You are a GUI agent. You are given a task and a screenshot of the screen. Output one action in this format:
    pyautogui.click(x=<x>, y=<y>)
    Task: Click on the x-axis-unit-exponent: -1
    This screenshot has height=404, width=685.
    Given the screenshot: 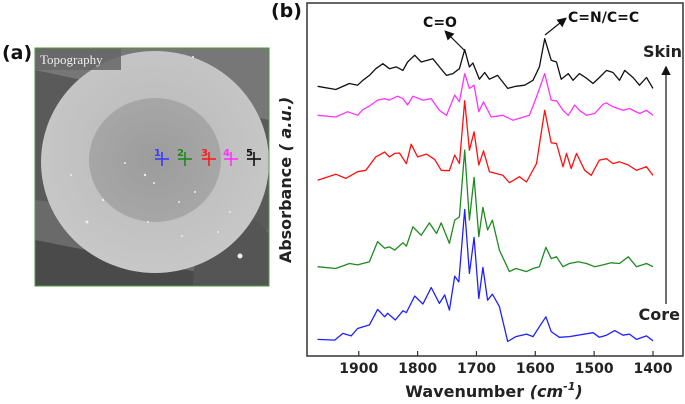 What is the action you would take?
    pyautogui.click(x=569, y=386)
    